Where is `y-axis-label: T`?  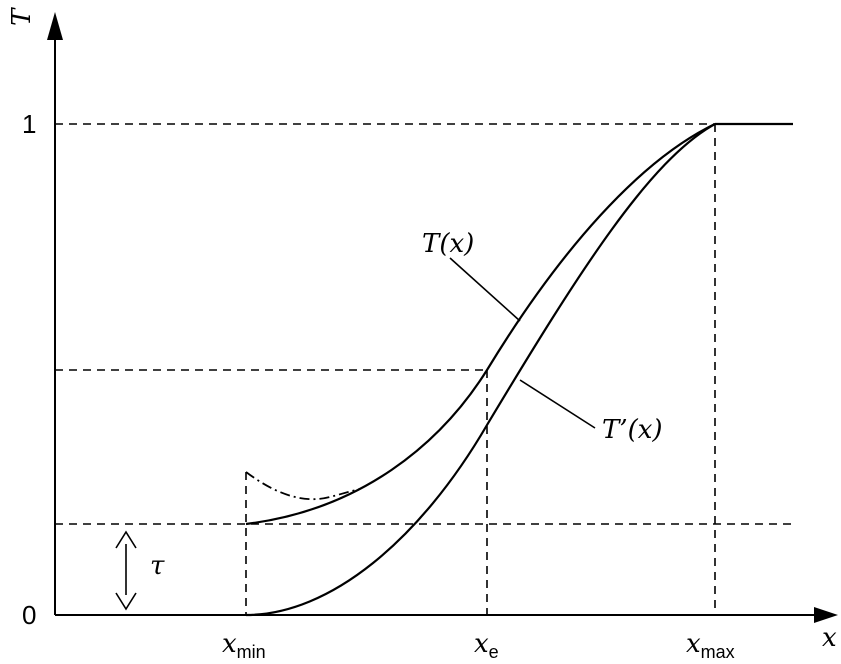 y-axis-label: T is located at coordinates (22, 16).